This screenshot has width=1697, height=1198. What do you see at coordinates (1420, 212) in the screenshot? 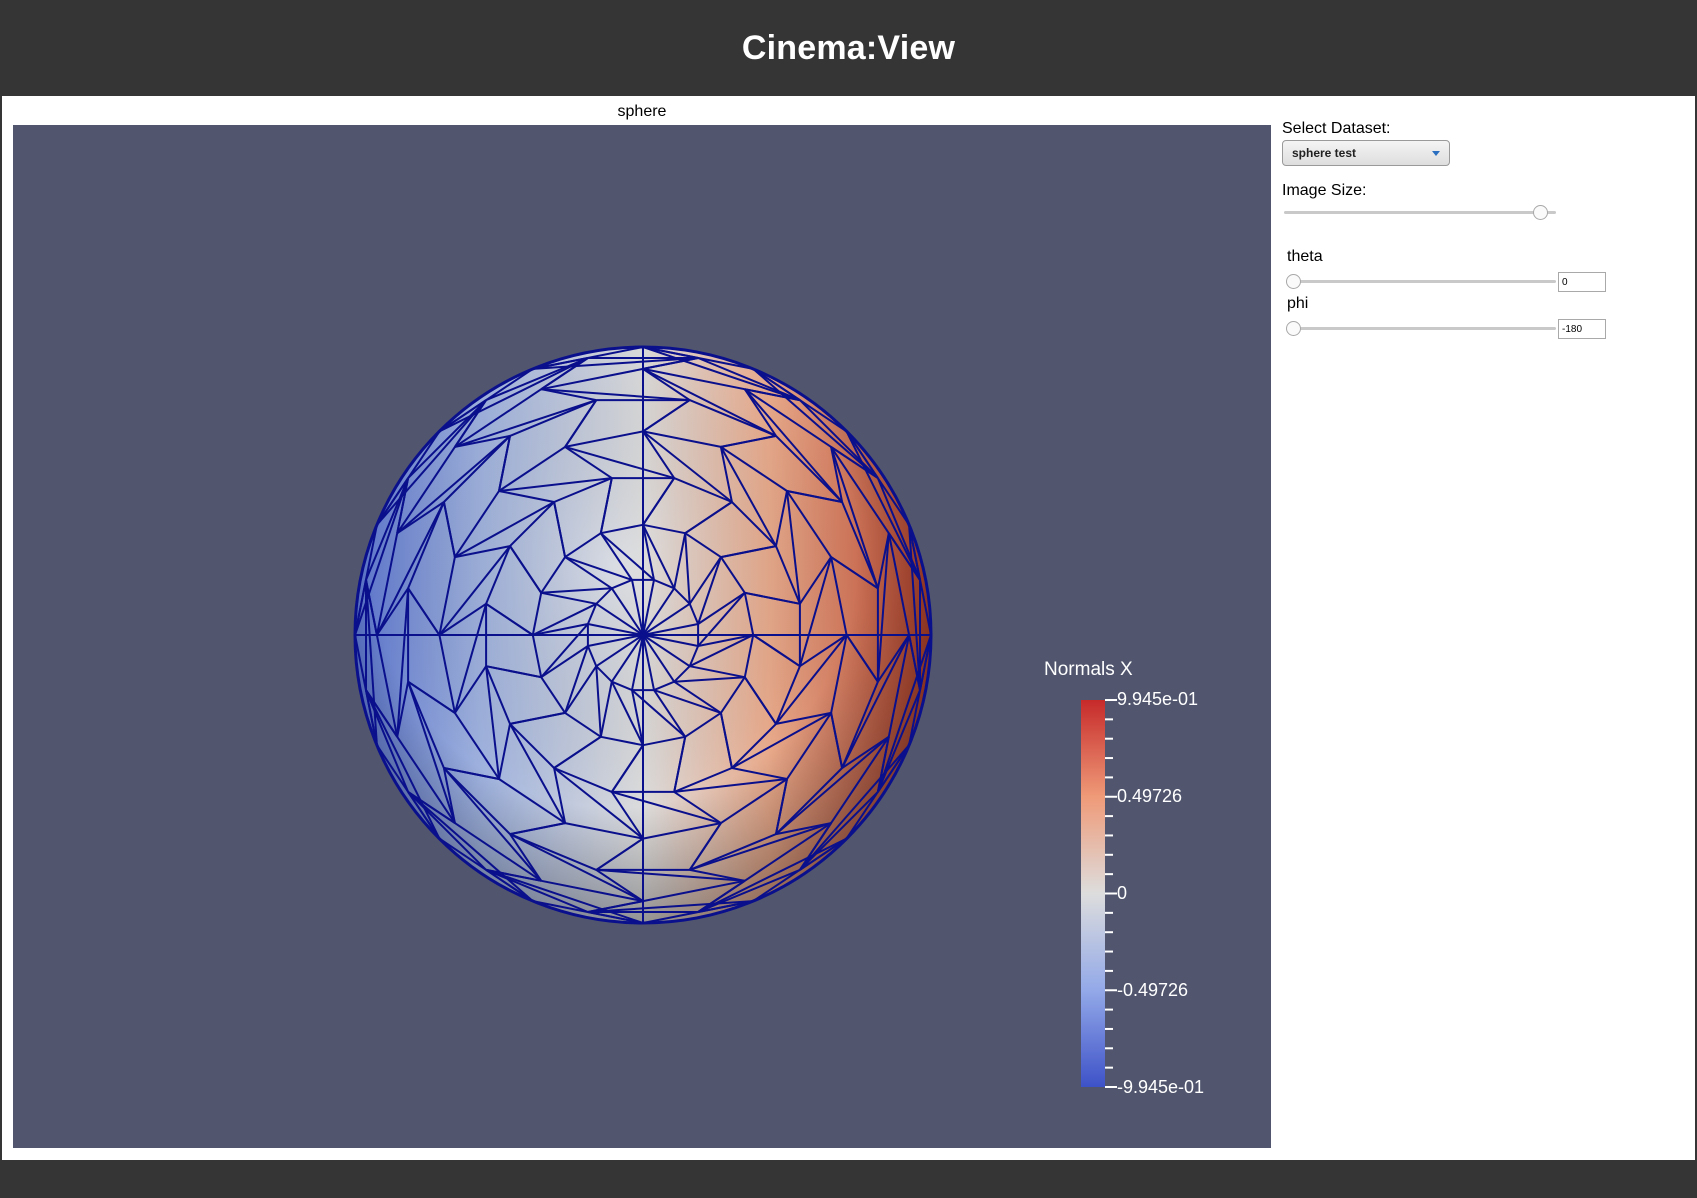
I see `image-size-slider-track` at bounding box center [1420, 212].